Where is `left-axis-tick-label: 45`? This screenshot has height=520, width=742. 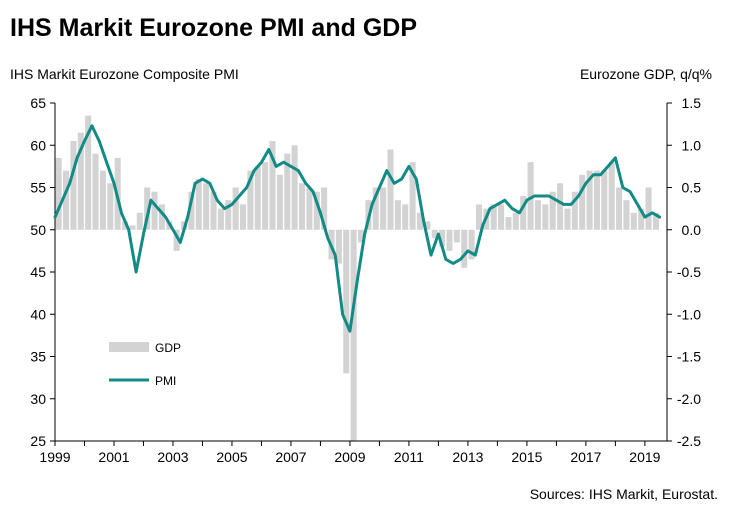 left-axis-tick-label: 45 is located at coordinates (38, 272).